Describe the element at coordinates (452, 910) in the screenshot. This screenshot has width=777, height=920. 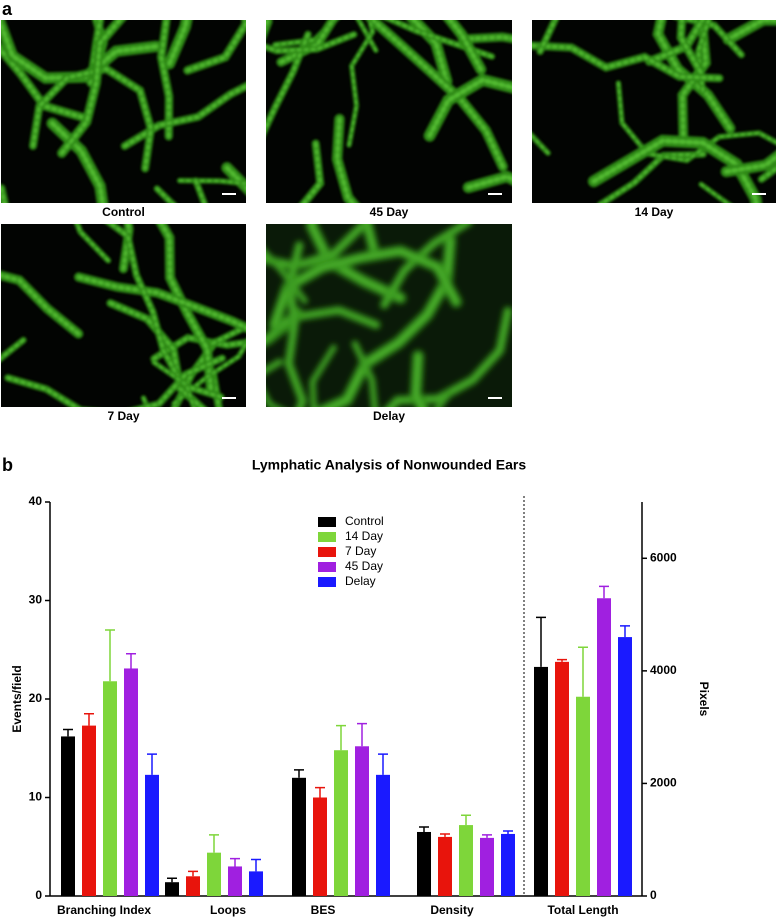
I see `x-tick-label: Density` at that location.